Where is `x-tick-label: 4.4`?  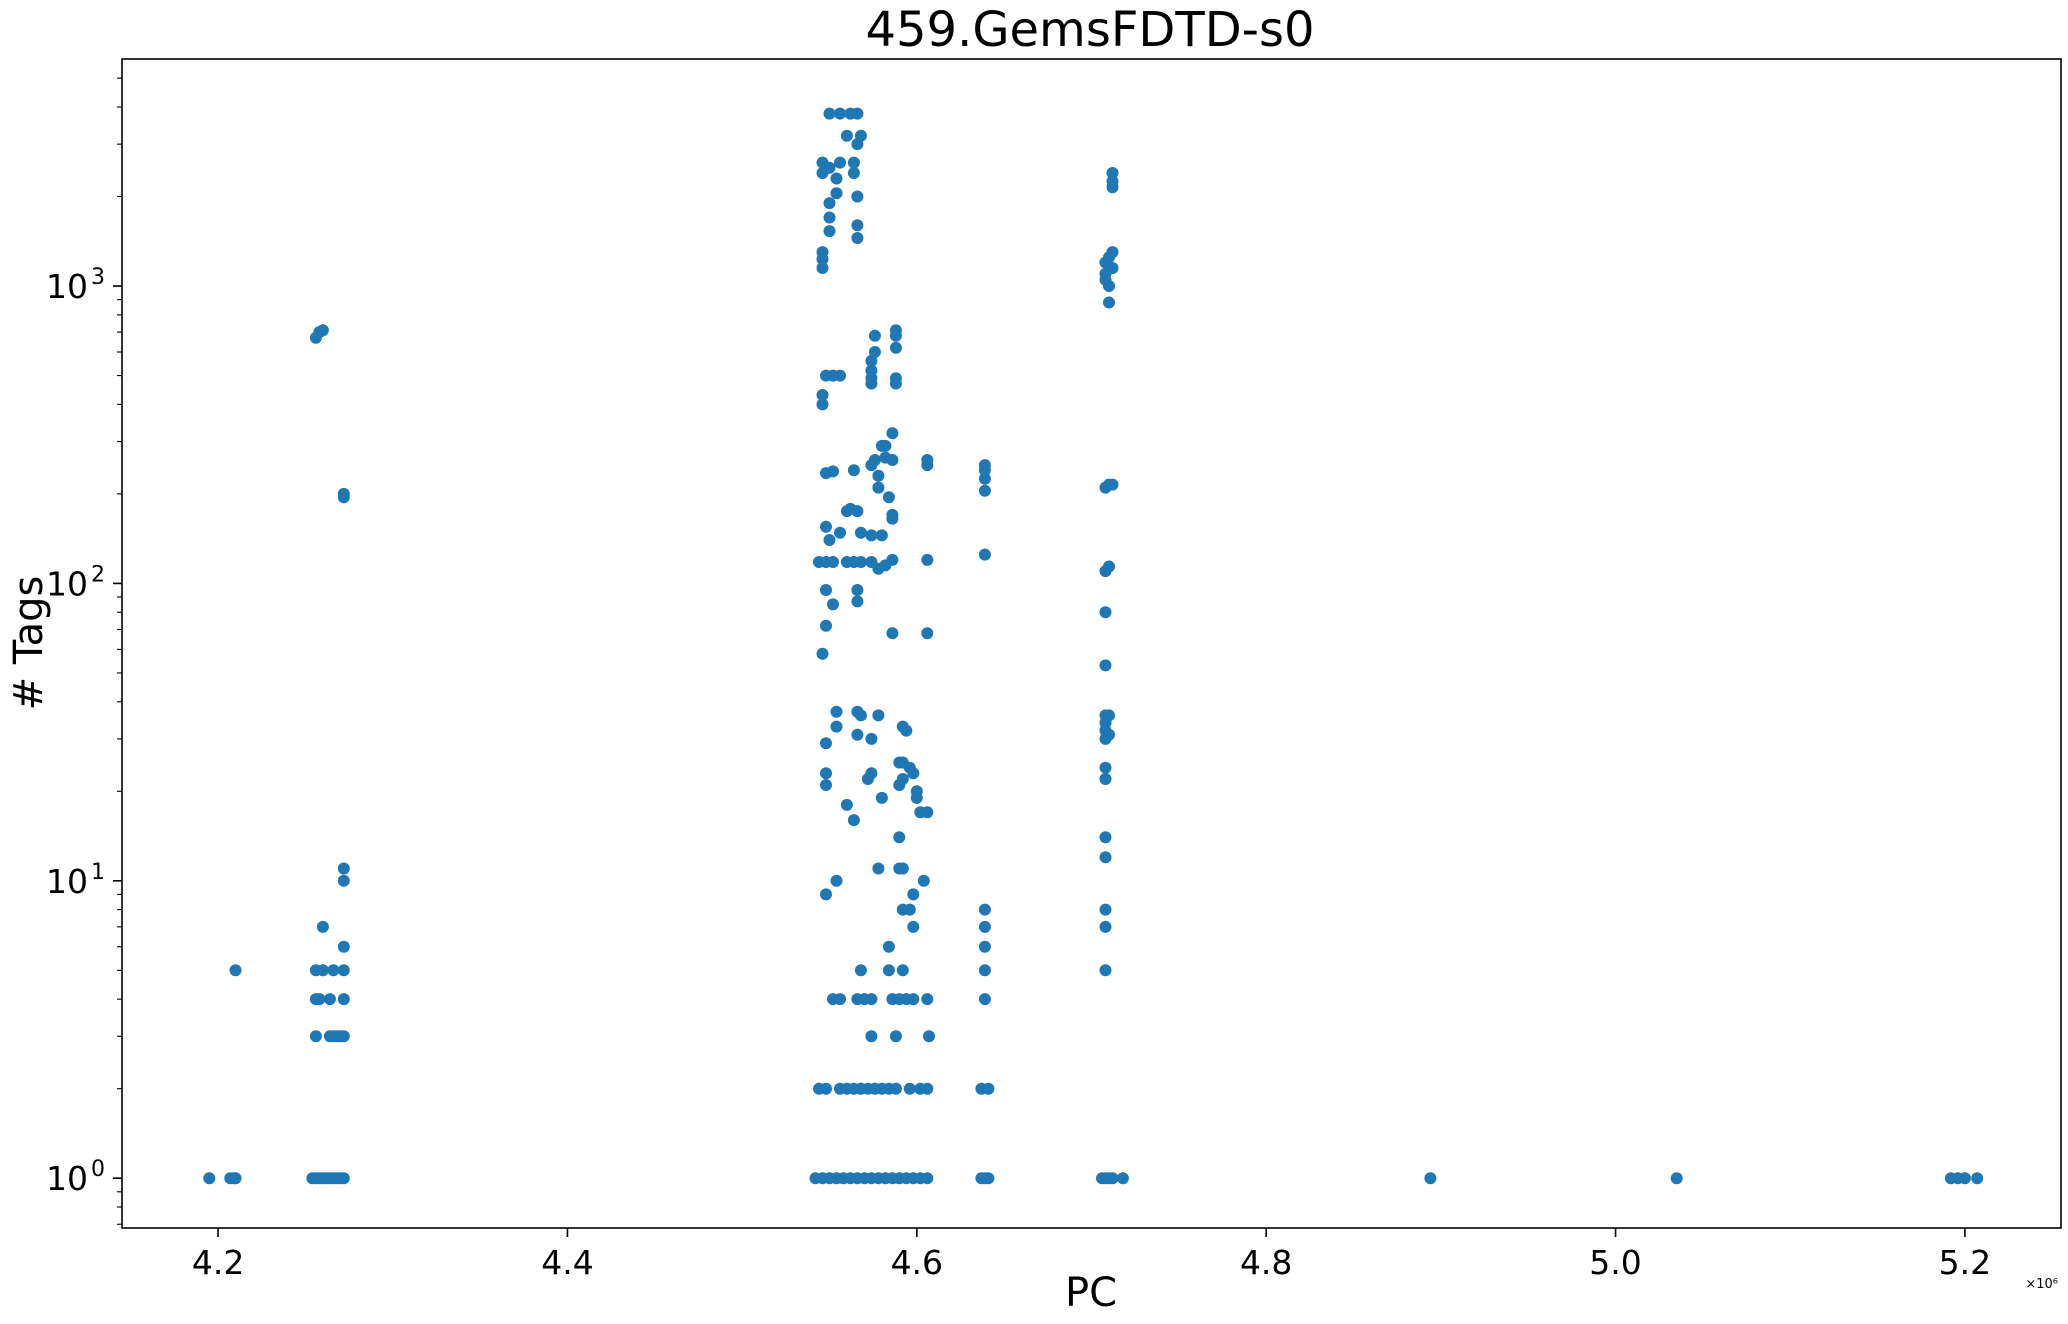 x-tick-label: 4.4 is located at coordinates (567, 1262).